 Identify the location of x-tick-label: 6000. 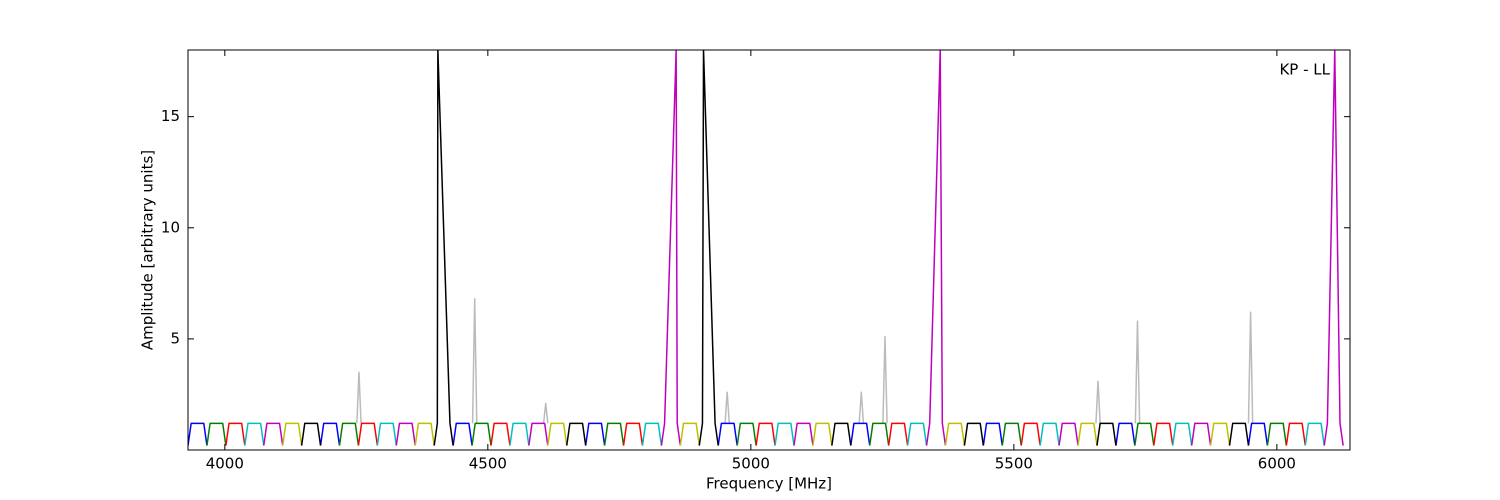
(1277, 464).